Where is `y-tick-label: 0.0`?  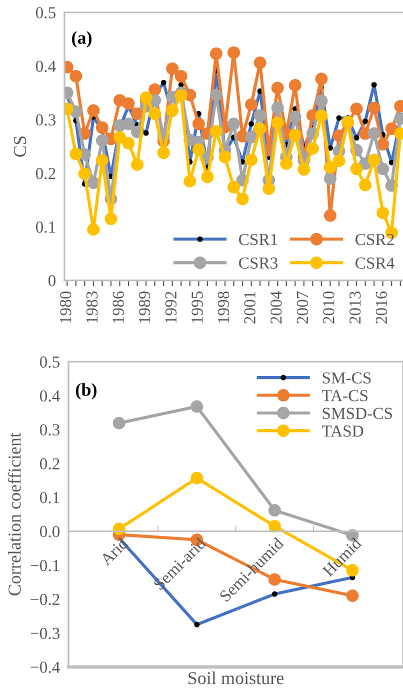 y-tick-label: 0.0 is located at coordinates (50, 532).